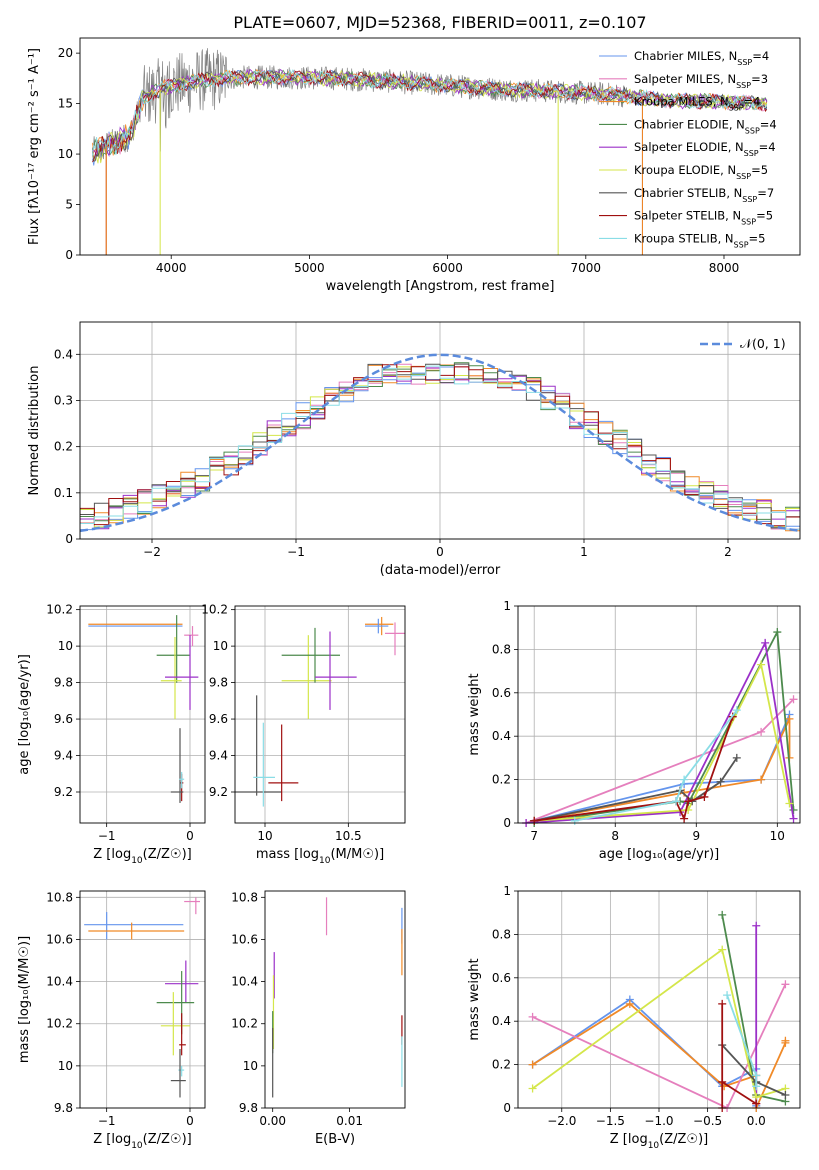 The image size is (819, 1170). I want to click on mass_weight_vs_age-xtick-label: 9, so click(696, 836).